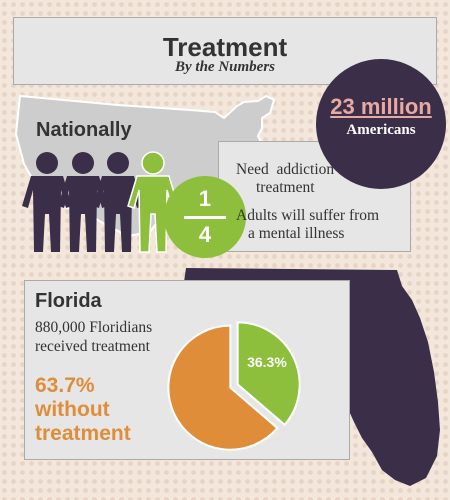 This screenshot has width=450, height=500. Describe the element at coordinates (296, 233) in the screenshot. I see `mental-line-2: a mental illness` at that location.